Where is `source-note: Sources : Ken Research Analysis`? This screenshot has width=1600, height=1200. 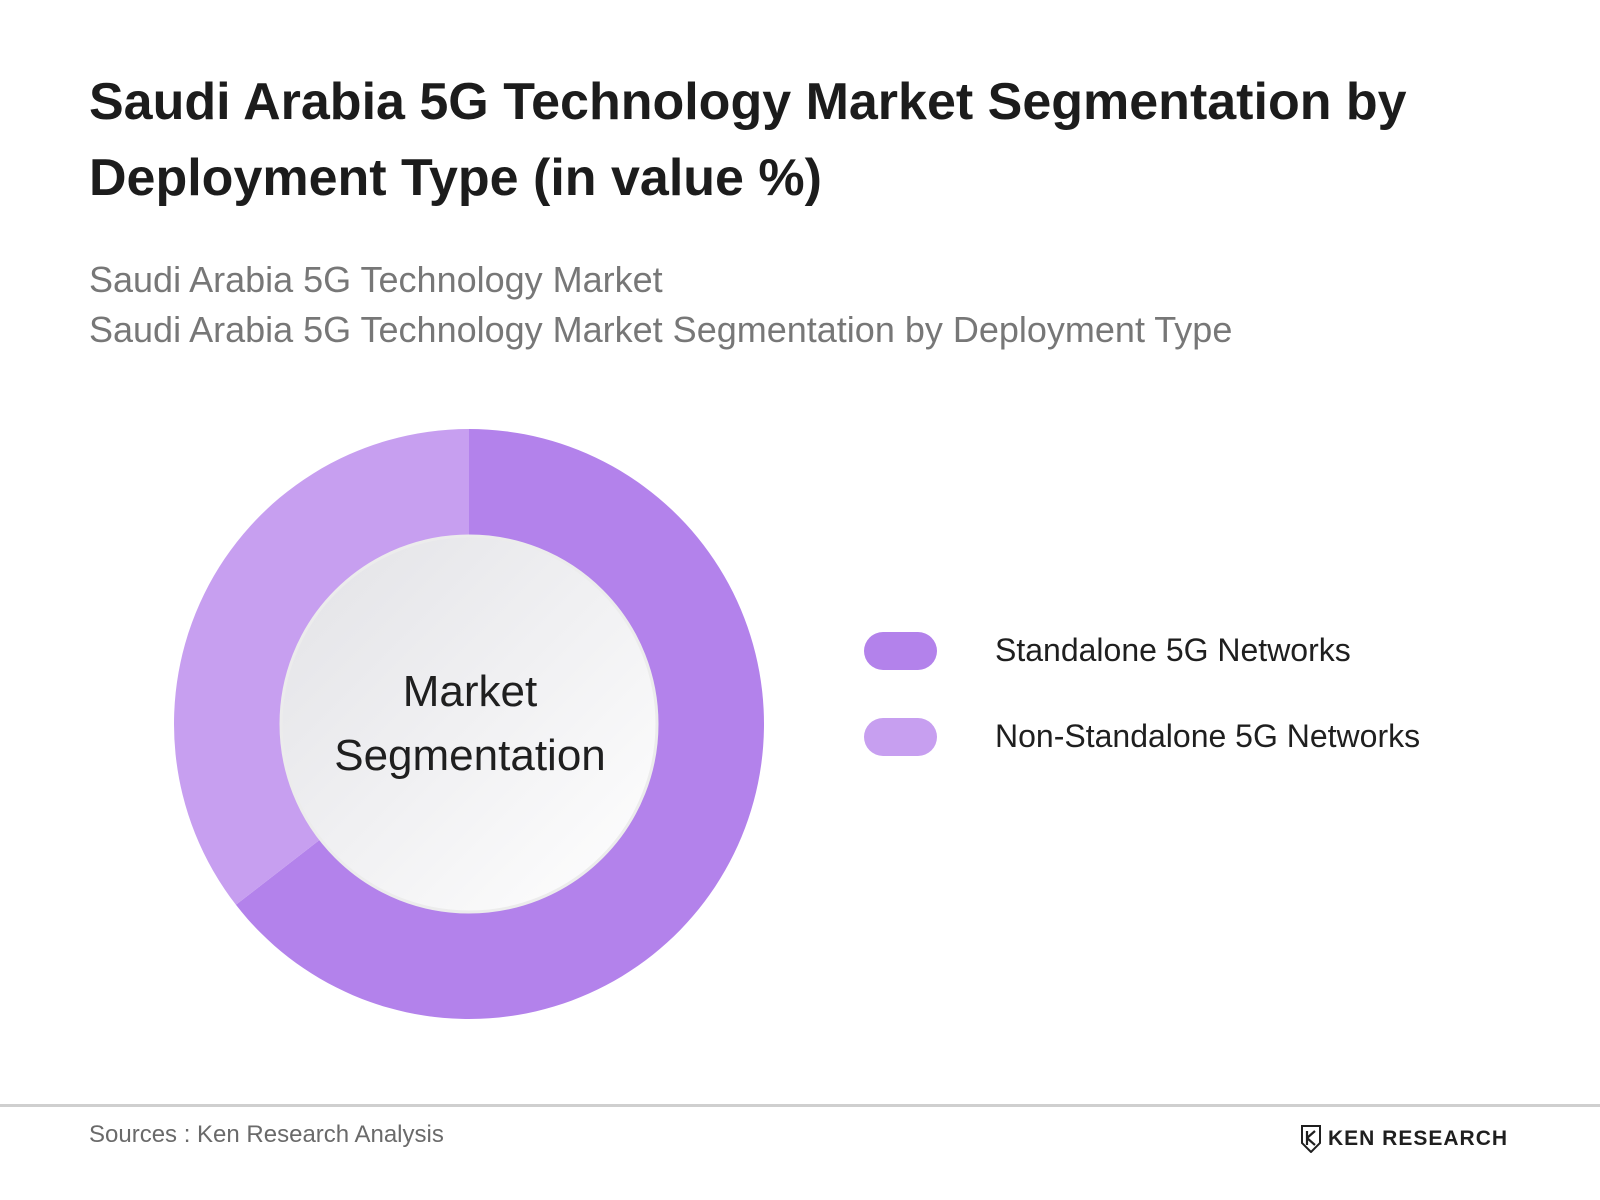
source-note: Sources : Ken Research Analysis is located at coordinates (266, 1134).